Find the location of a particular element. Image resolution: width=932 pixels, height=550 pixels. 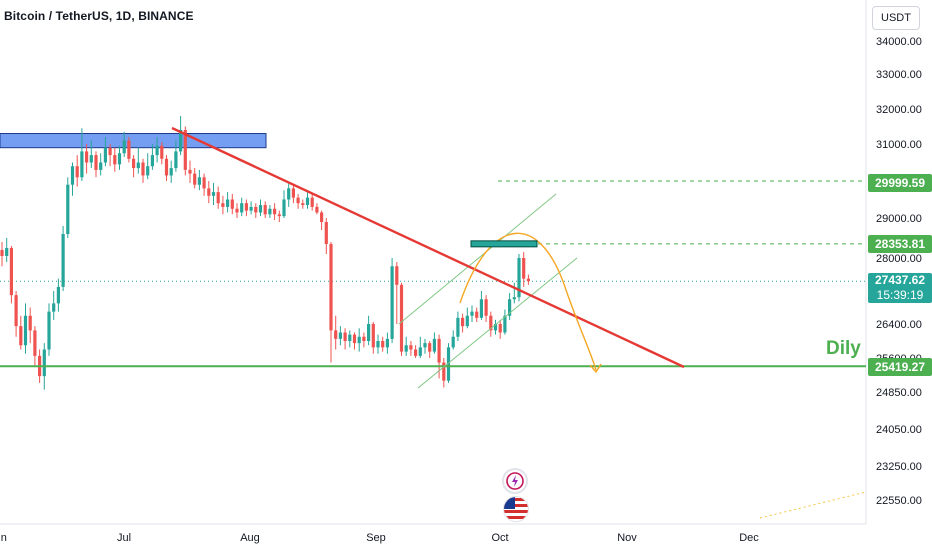

y-tick-label-3: 31000.00 is located at coordinates (899, 145).